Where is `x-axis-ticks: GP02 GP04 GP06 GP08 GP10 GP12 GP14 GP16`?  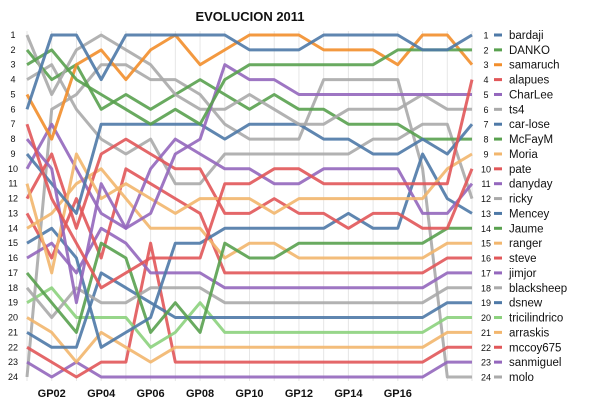 x-axis-ticks: GP02 GP04 GP06 GP08 GP10 GP12 GP14 GP16 is located at coordinates (225, 394).